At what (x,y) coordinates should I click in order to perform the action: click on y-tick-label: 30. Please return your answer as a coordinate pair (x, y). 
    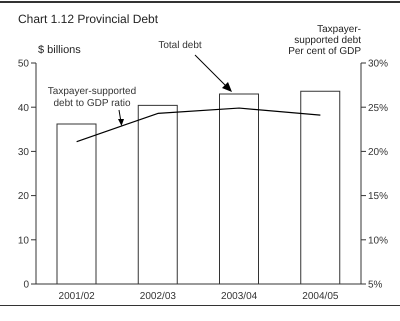
    Looking at the image, I should click on (24, 152).